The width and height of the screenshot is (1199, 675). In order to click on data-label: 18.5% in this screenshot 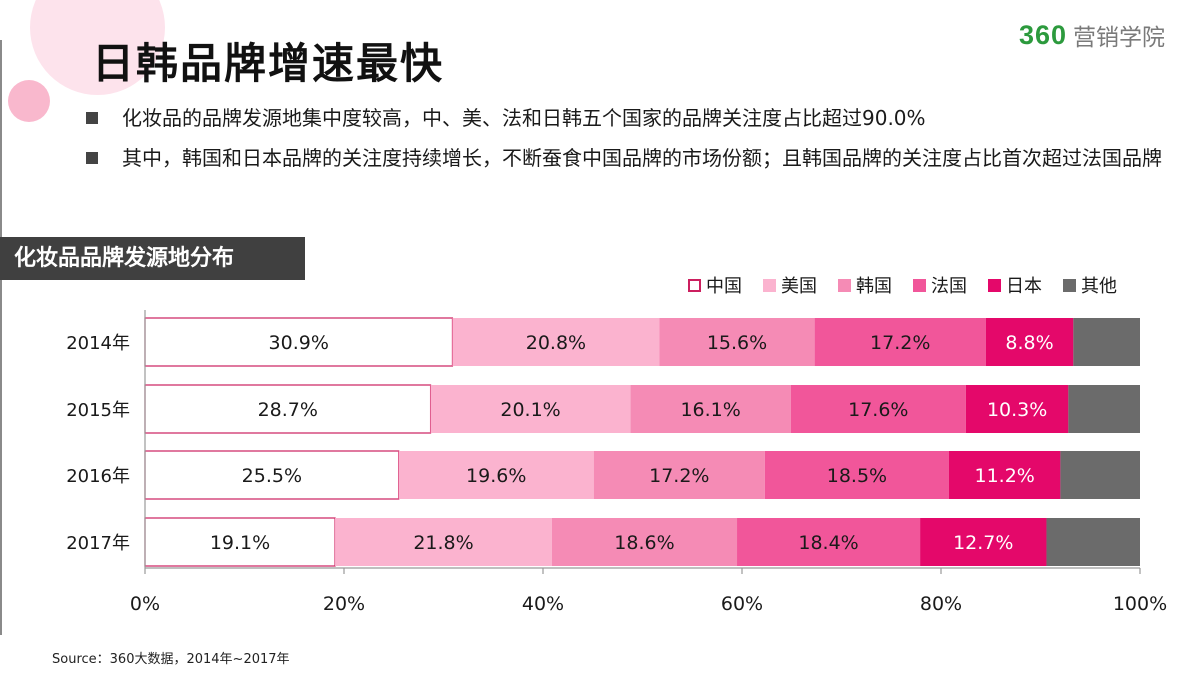, I will do `click(857, 476)`.